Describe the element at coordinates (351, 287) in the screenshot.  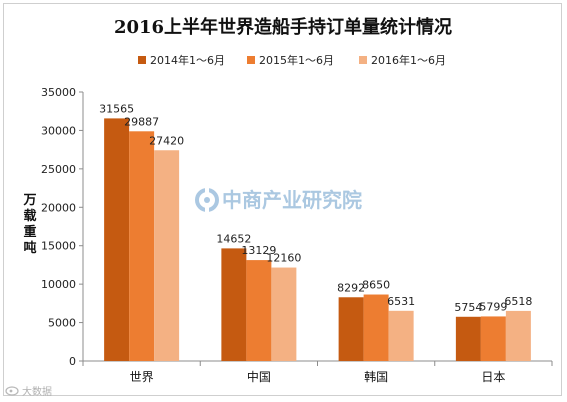
I see `data-label: 8292` at that location.